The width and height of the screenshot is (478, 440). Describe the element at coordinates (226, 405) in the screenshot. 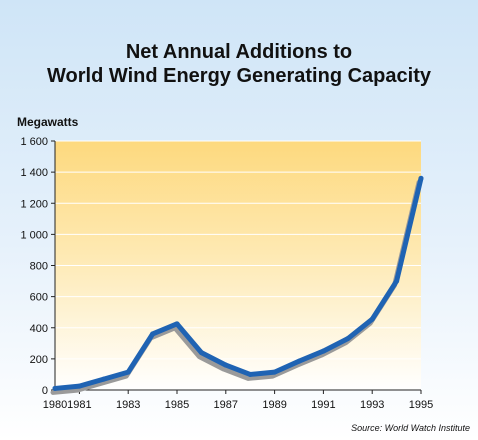

I see `x-tick-label: 1987` at that location.